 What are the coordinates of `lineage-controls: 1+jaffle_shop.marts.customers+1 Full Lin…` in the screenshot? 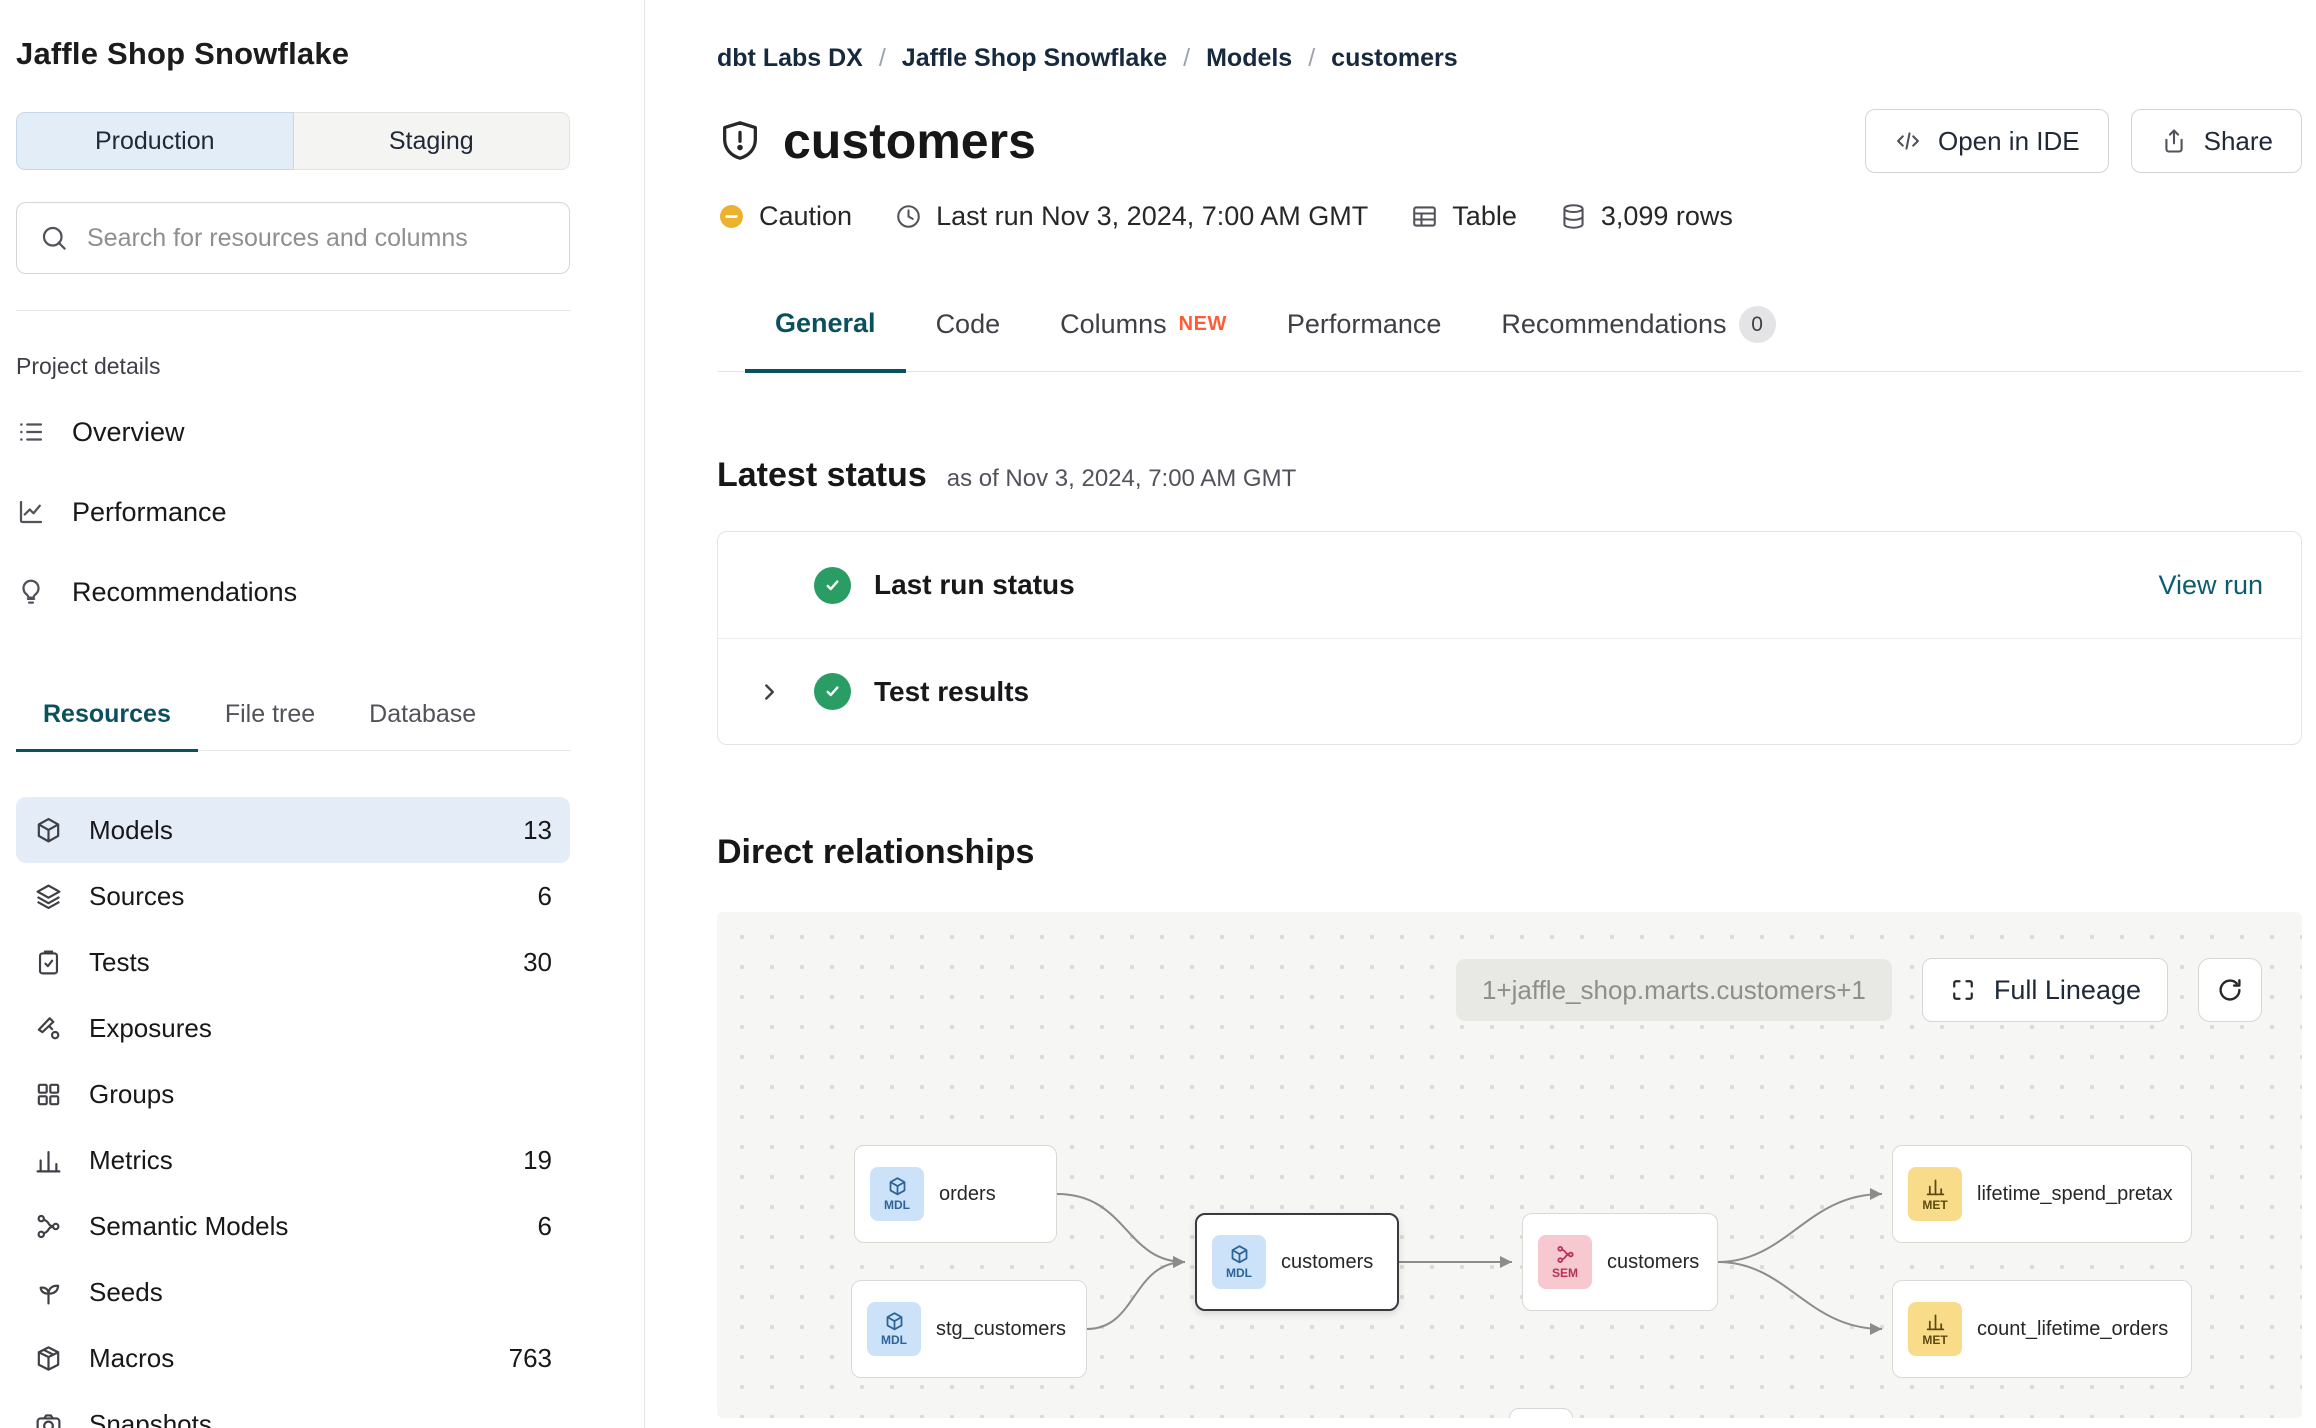 It's located at (1858, 990).